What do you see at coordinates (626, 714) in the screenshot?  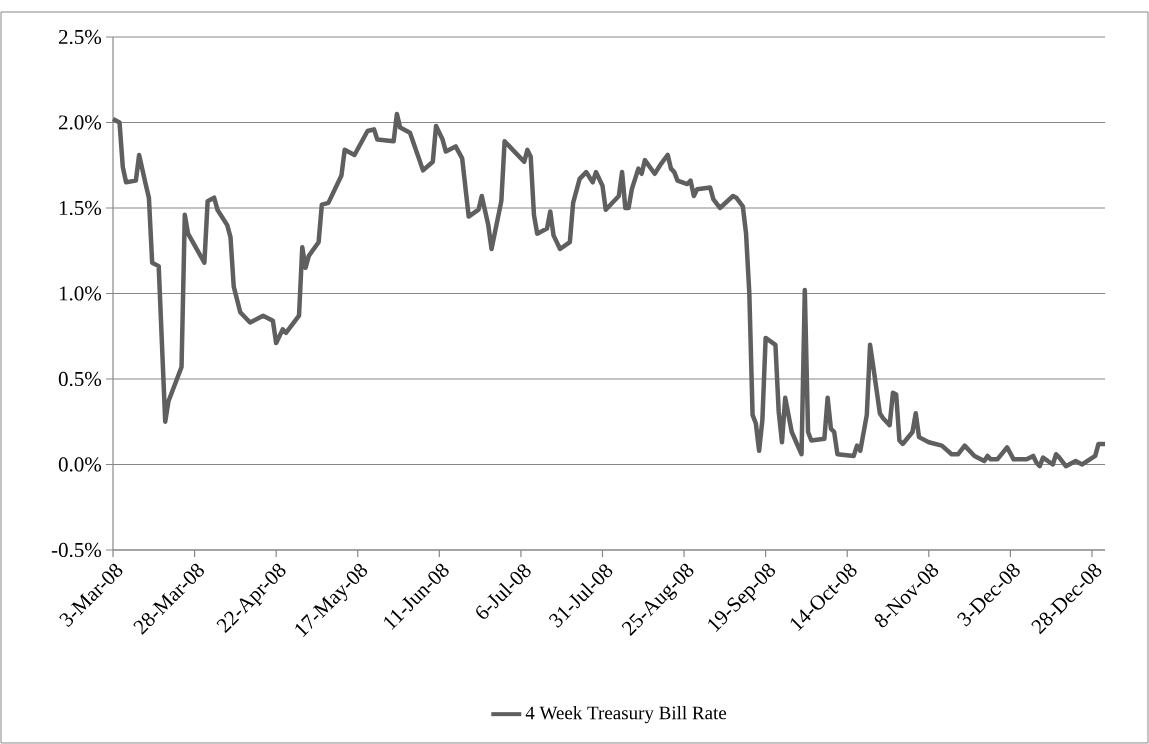 I see `legend-label: 4 Week Treasury Bill Rate` at bounding box center [626, 714].